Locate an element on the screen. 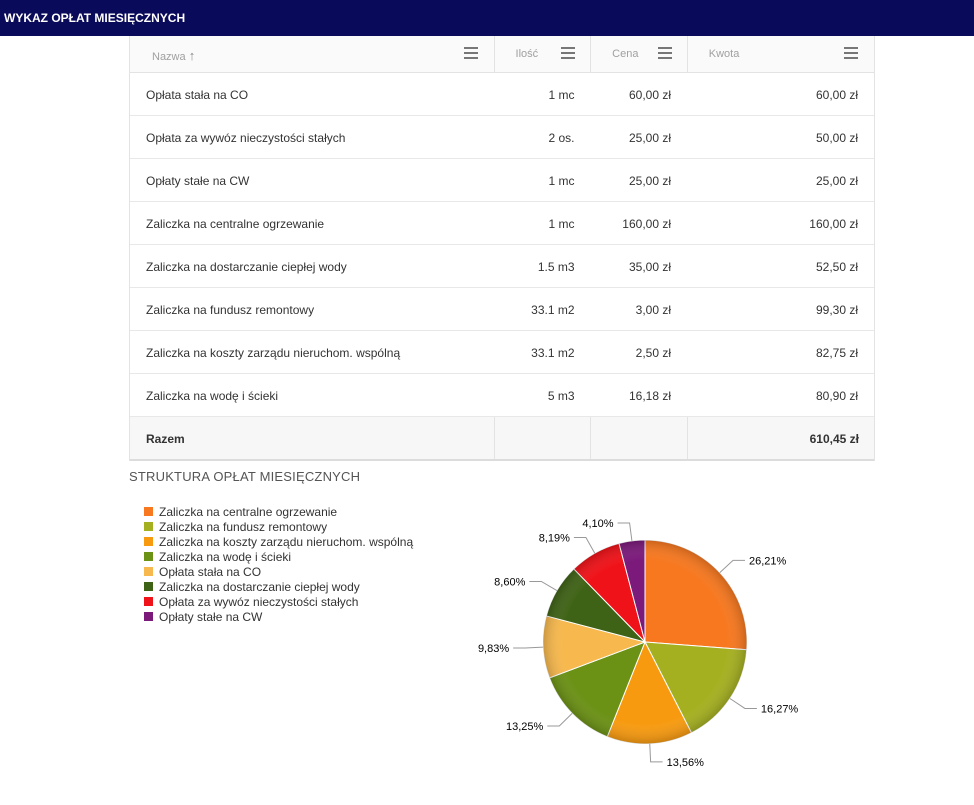 The image size is (974, 805). row-amount: 82,75 zł is located at coordinates (836, 353).